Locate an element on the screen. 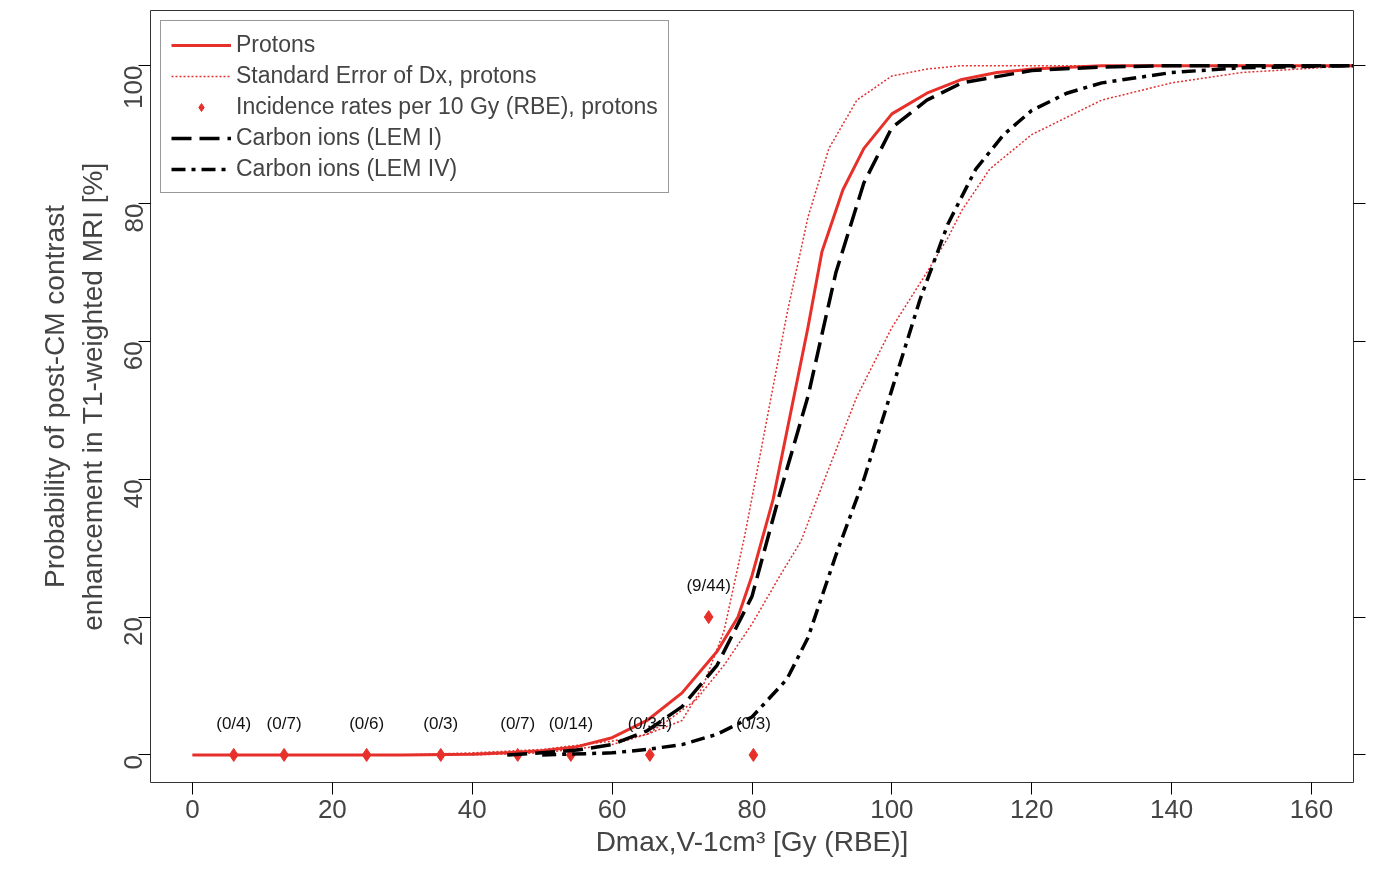  x-tick-label: 140 is located at coordinates (1171, 808).